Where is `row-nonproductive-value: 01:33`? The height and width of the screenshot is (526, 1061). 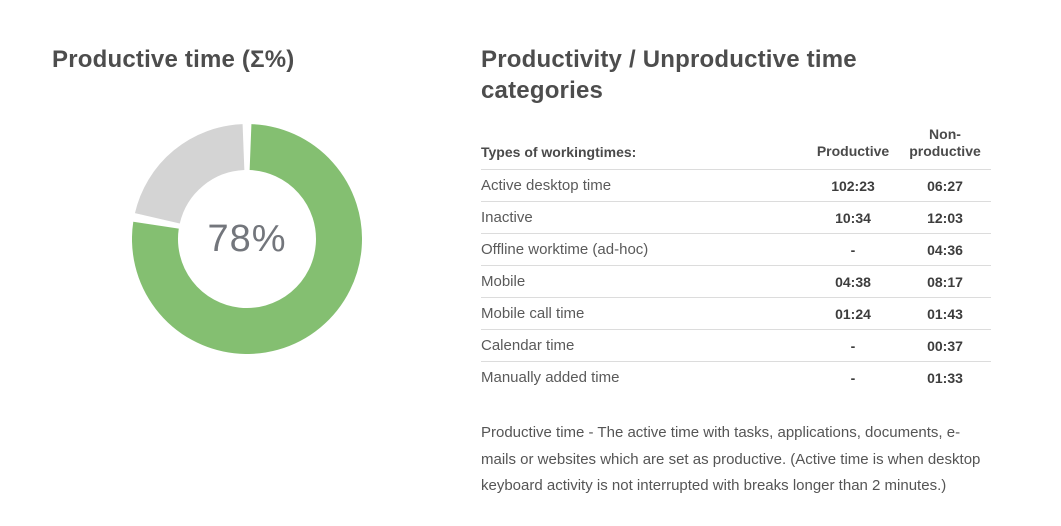 row-nonproductive-value: 01:33 is located at coordinates (945, 377).